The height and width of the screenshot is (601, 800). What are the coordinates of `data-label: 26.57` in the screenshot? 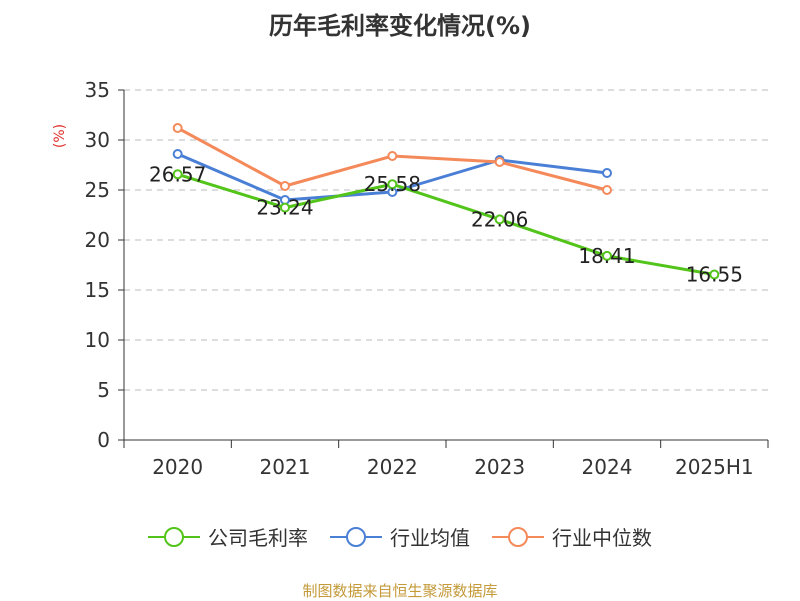 It's located at (177, 174).